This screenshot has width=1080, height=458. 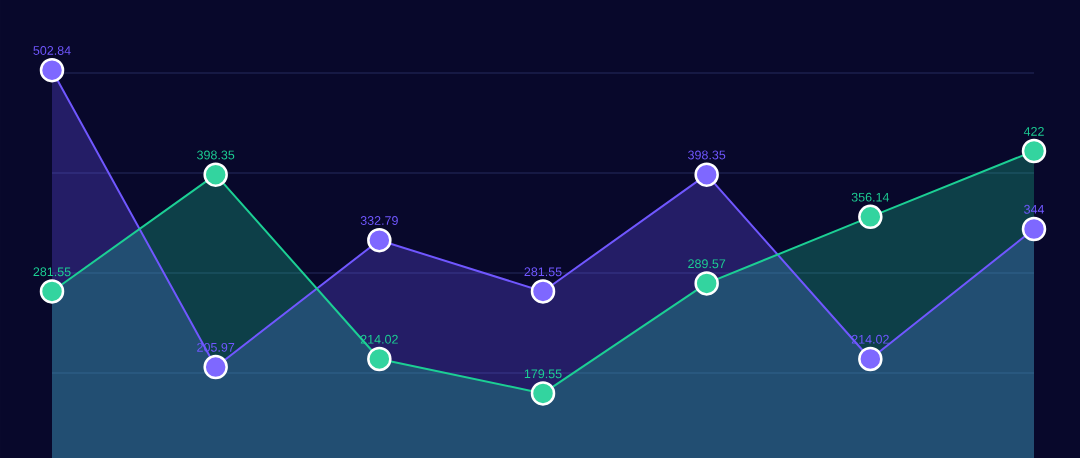 I want to click on data-label: 502.84, so click(x=52, y=50).